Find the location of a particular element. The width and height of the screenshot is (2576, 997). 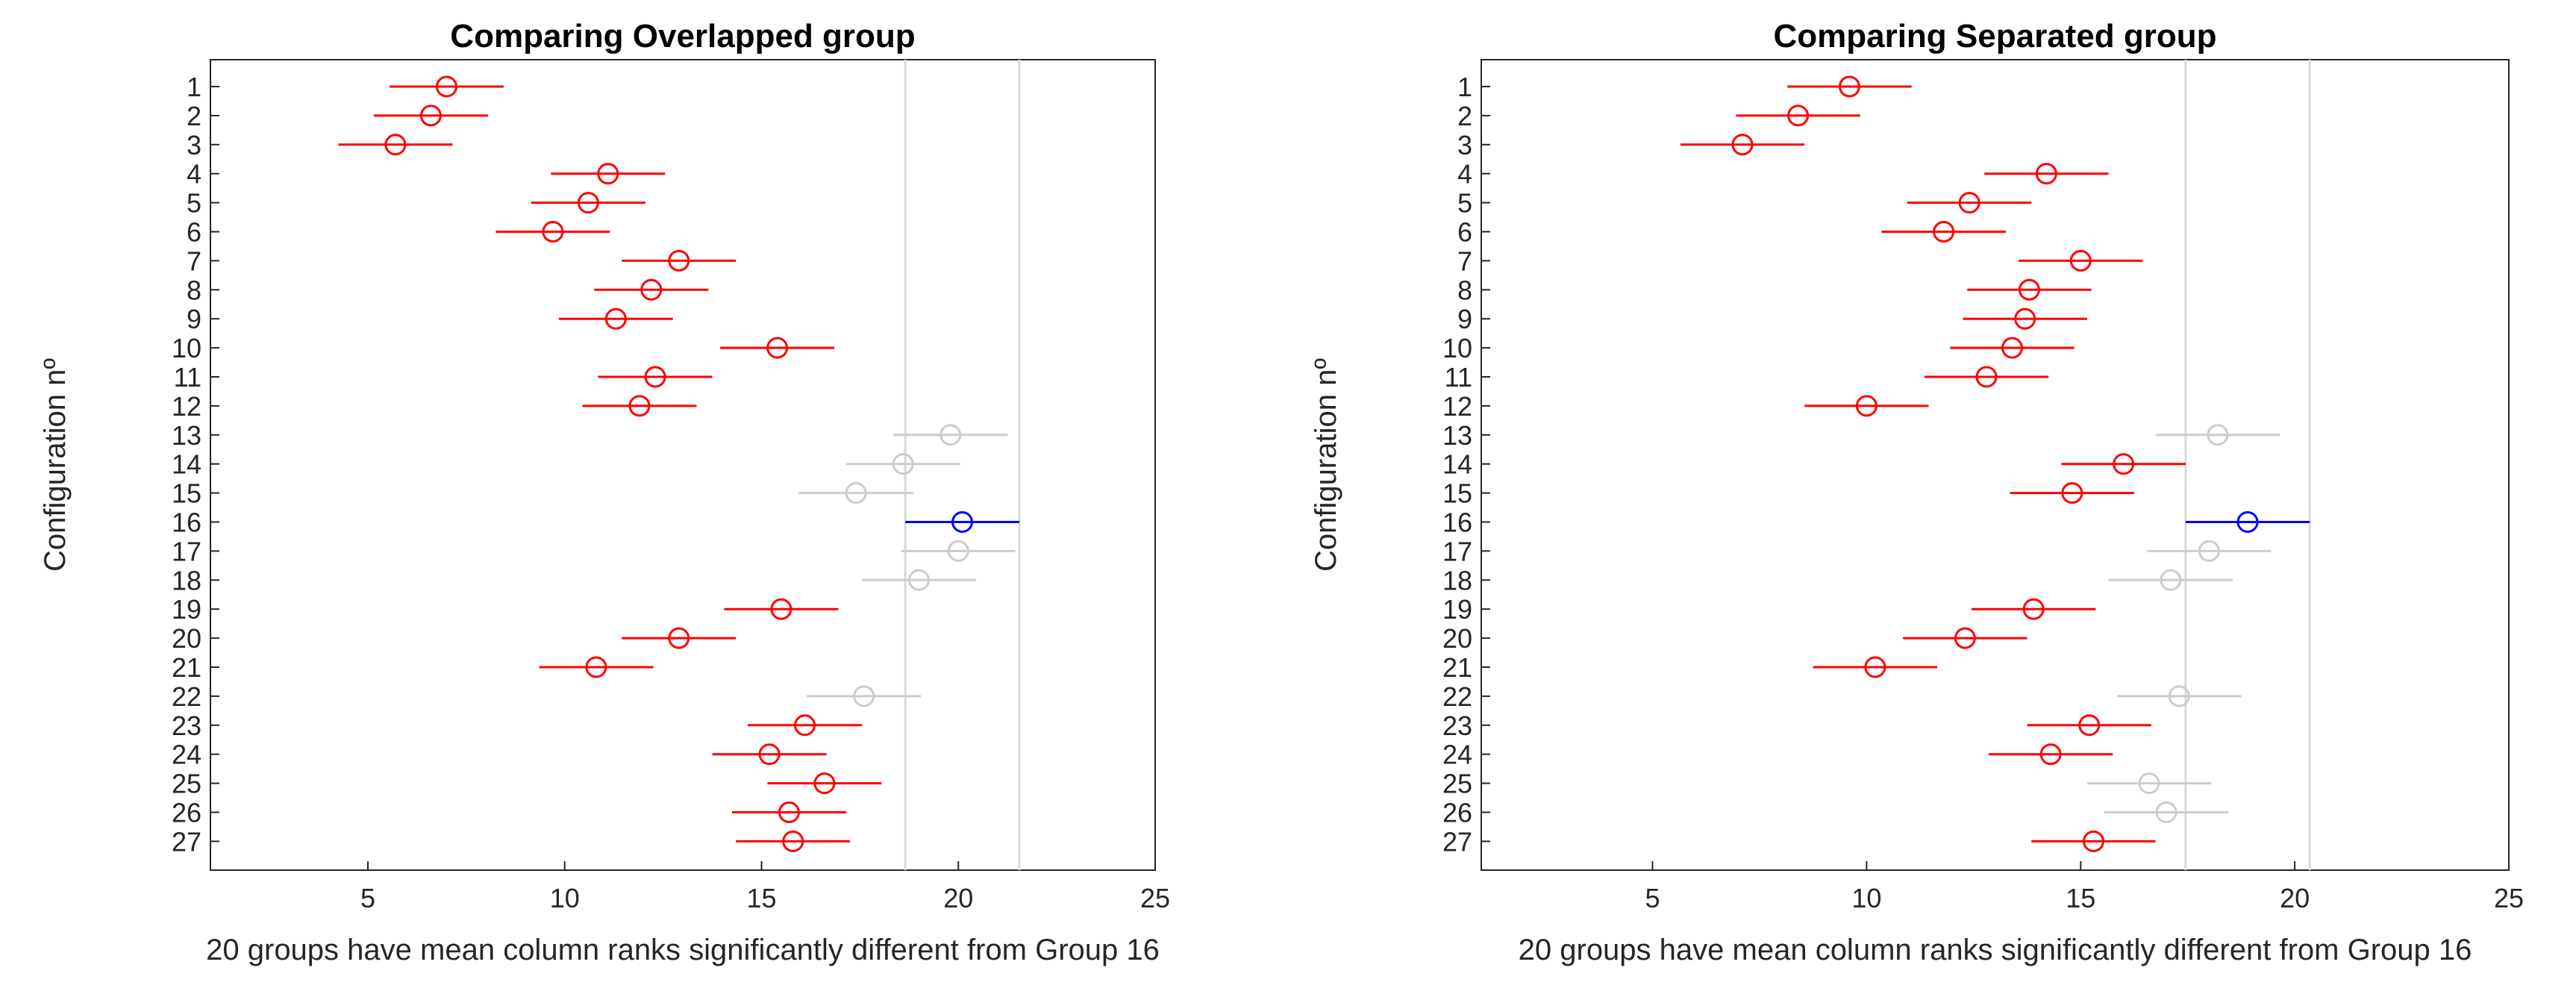

y-tick-label: 14 is located at coordinates (1457, 465).